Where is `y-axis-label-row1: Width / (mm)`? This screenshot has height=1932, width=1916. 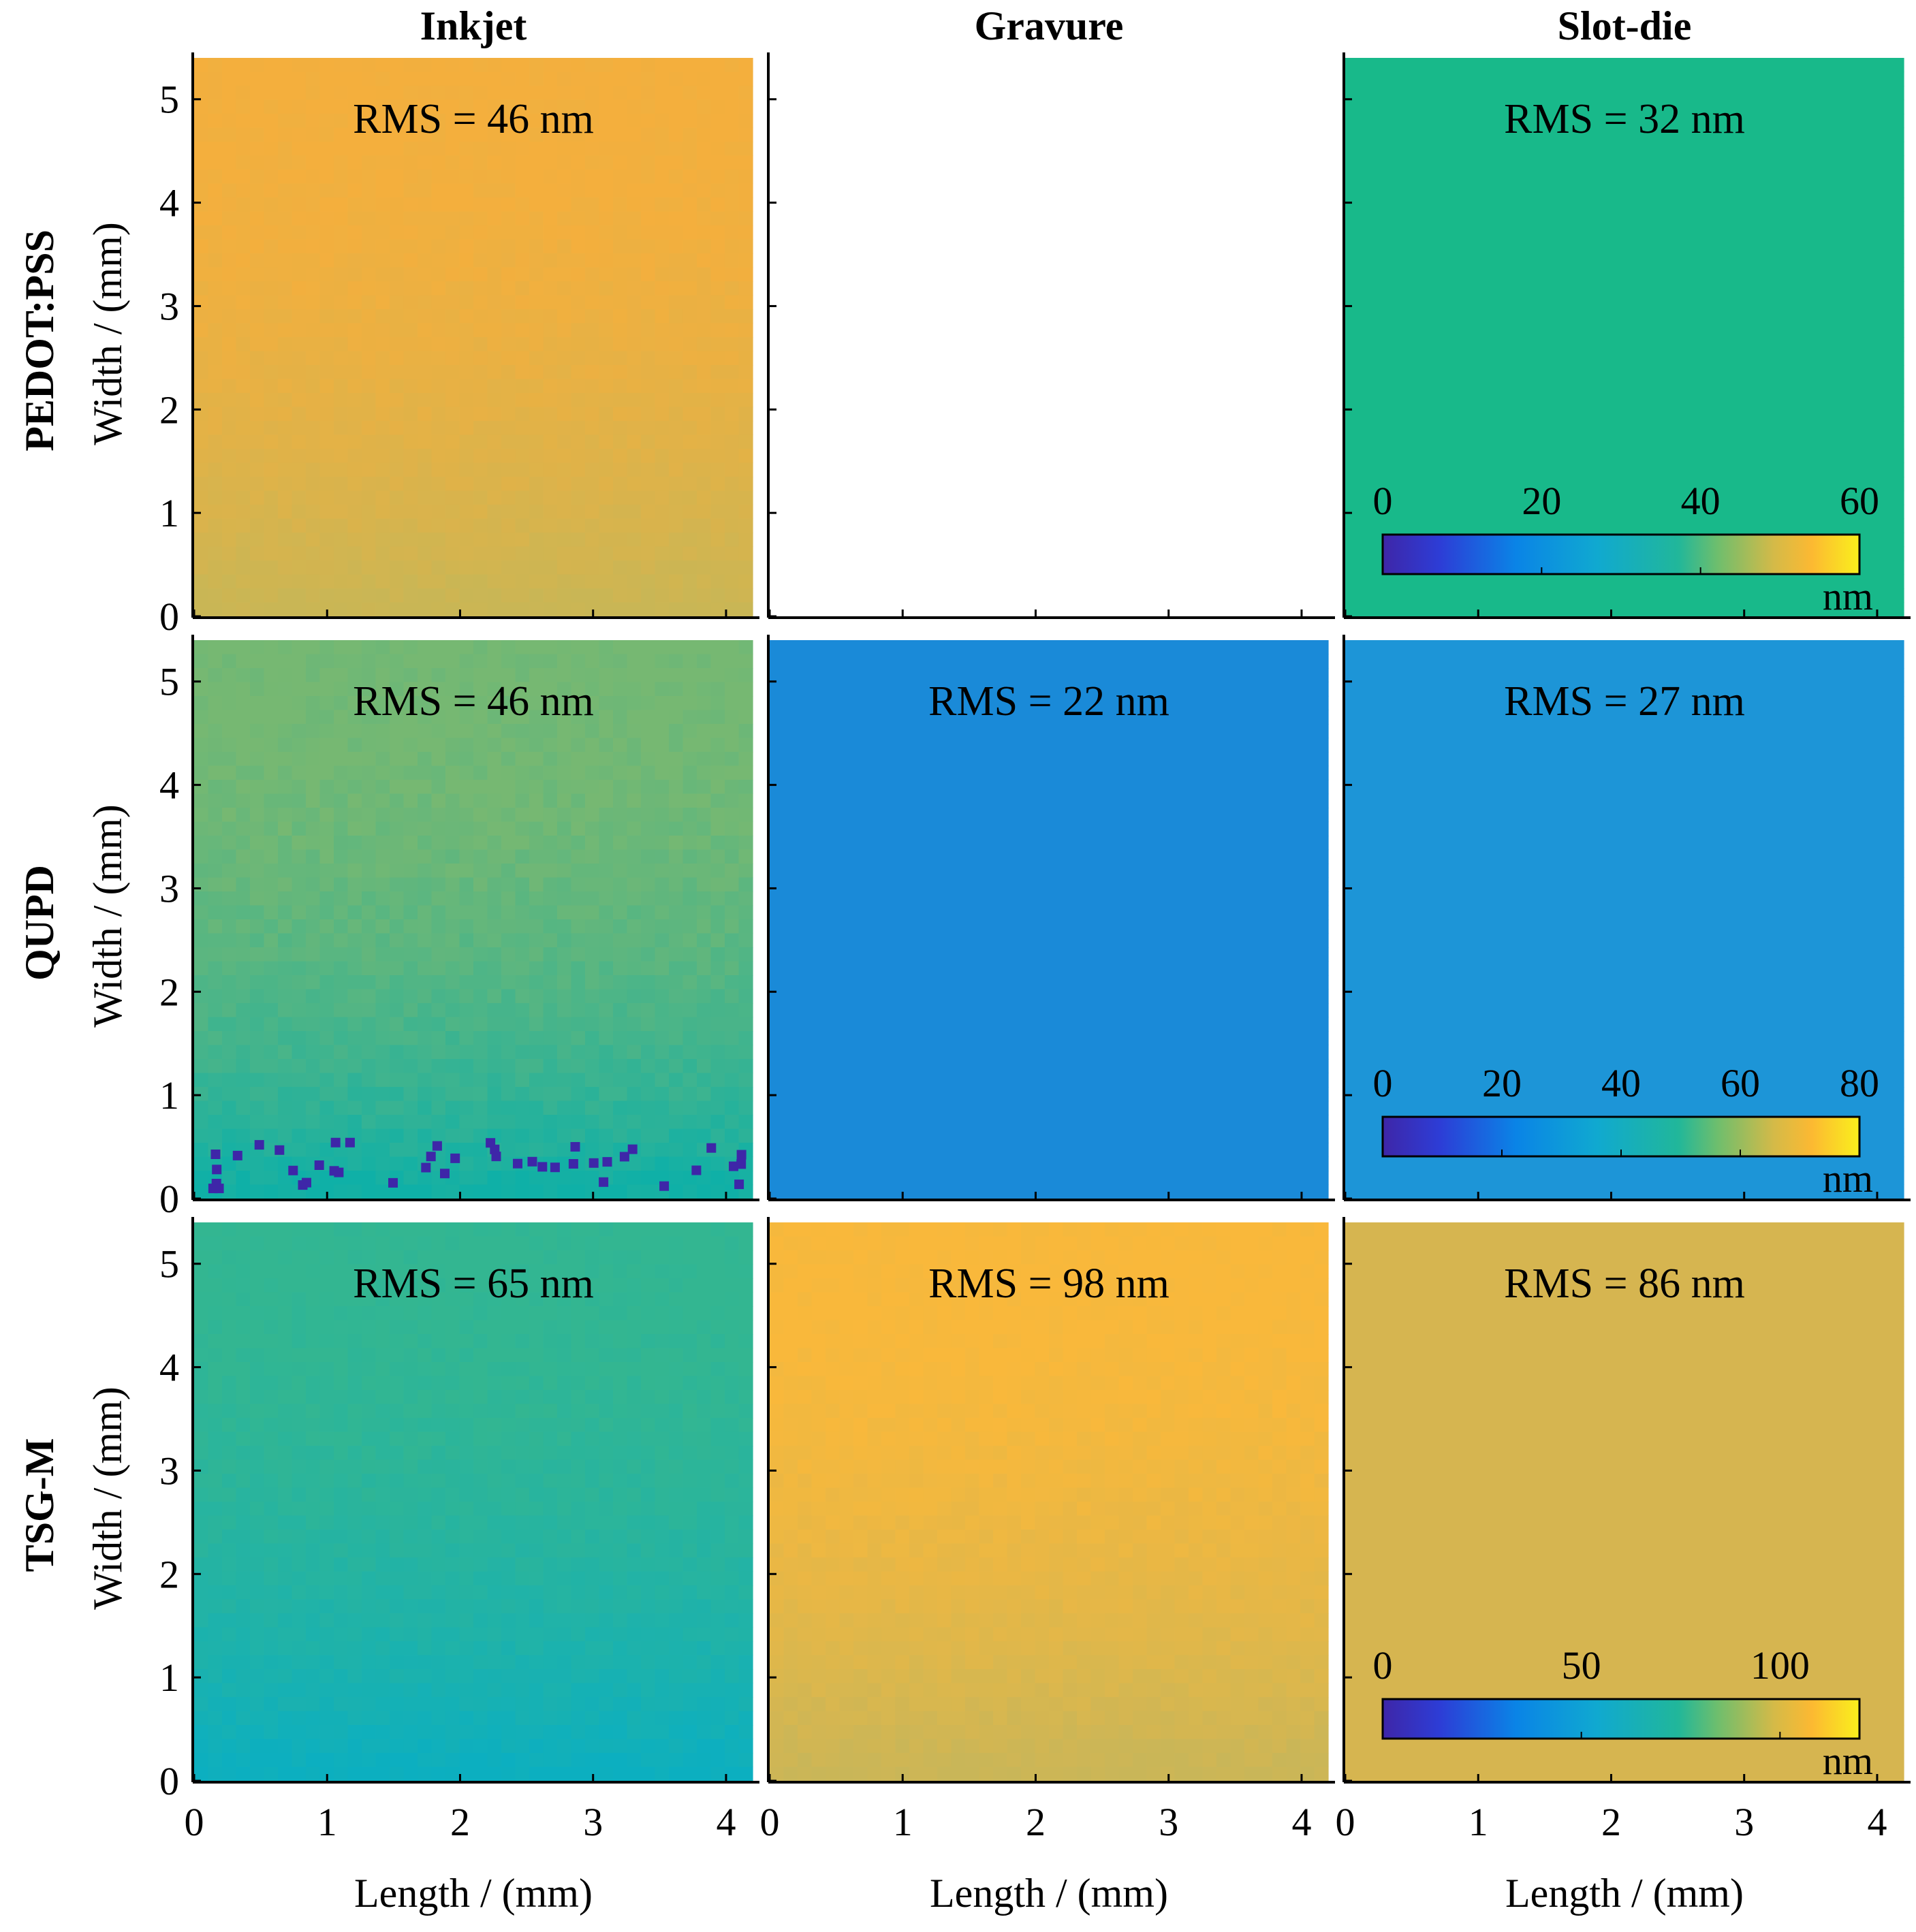 y-axis-label-row1: Width / (mm) is located at coordinates (107, 333).